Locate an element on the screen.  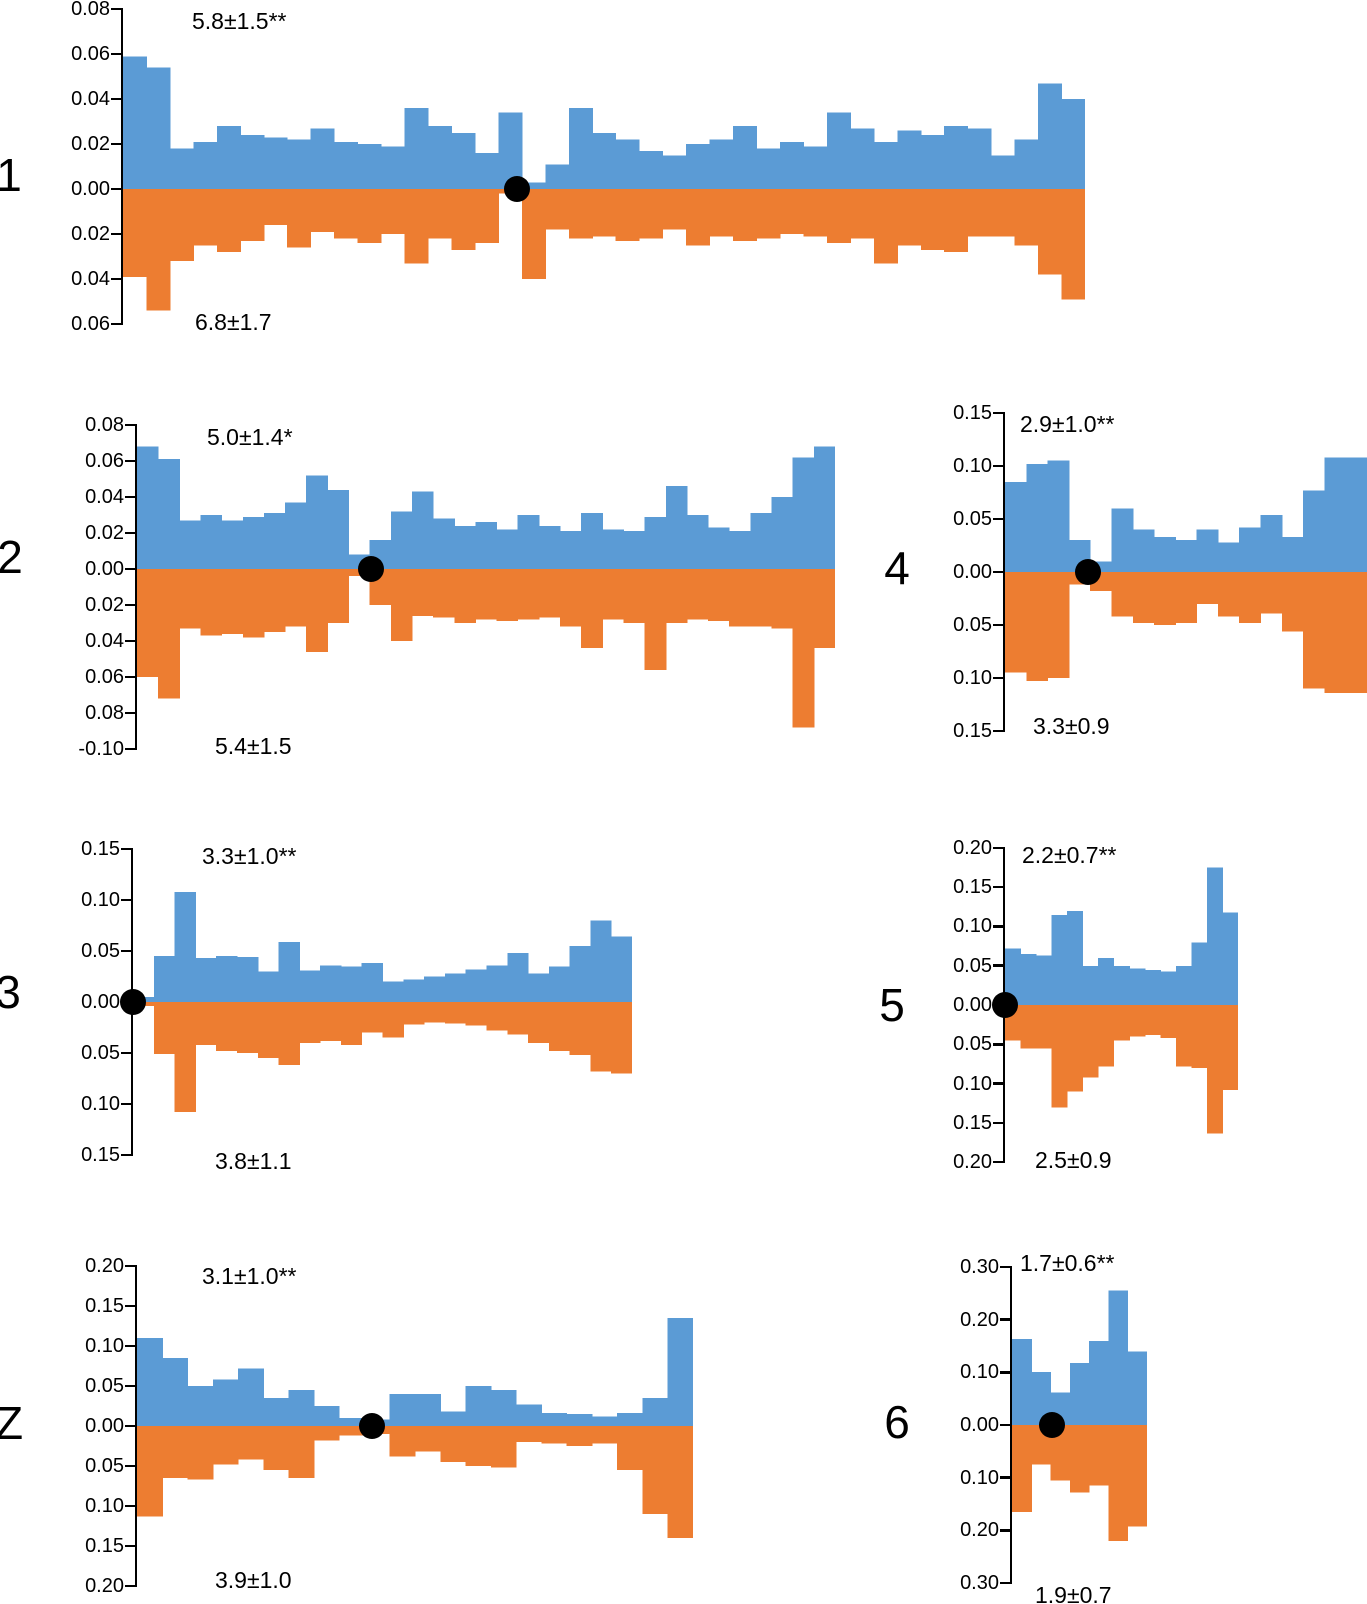
chart-3-row-label: 3 is located at coordinates (10, 992).